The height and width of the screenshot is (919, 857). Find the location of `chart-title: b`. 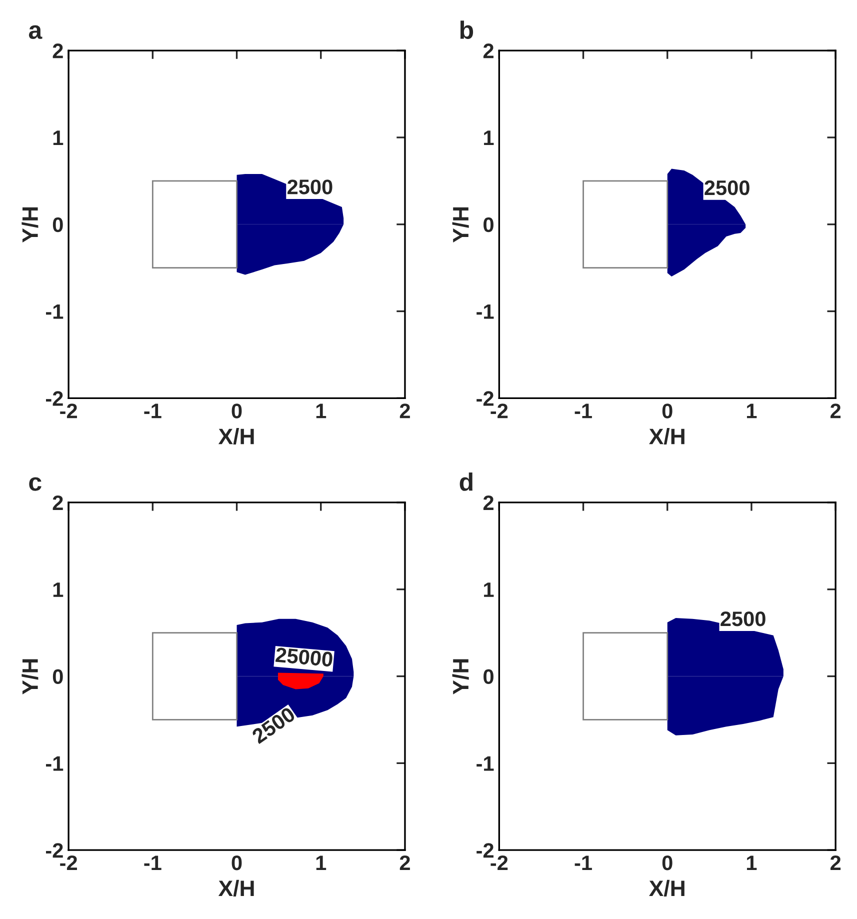

chart-title: b is located at coordinates (467, 29).